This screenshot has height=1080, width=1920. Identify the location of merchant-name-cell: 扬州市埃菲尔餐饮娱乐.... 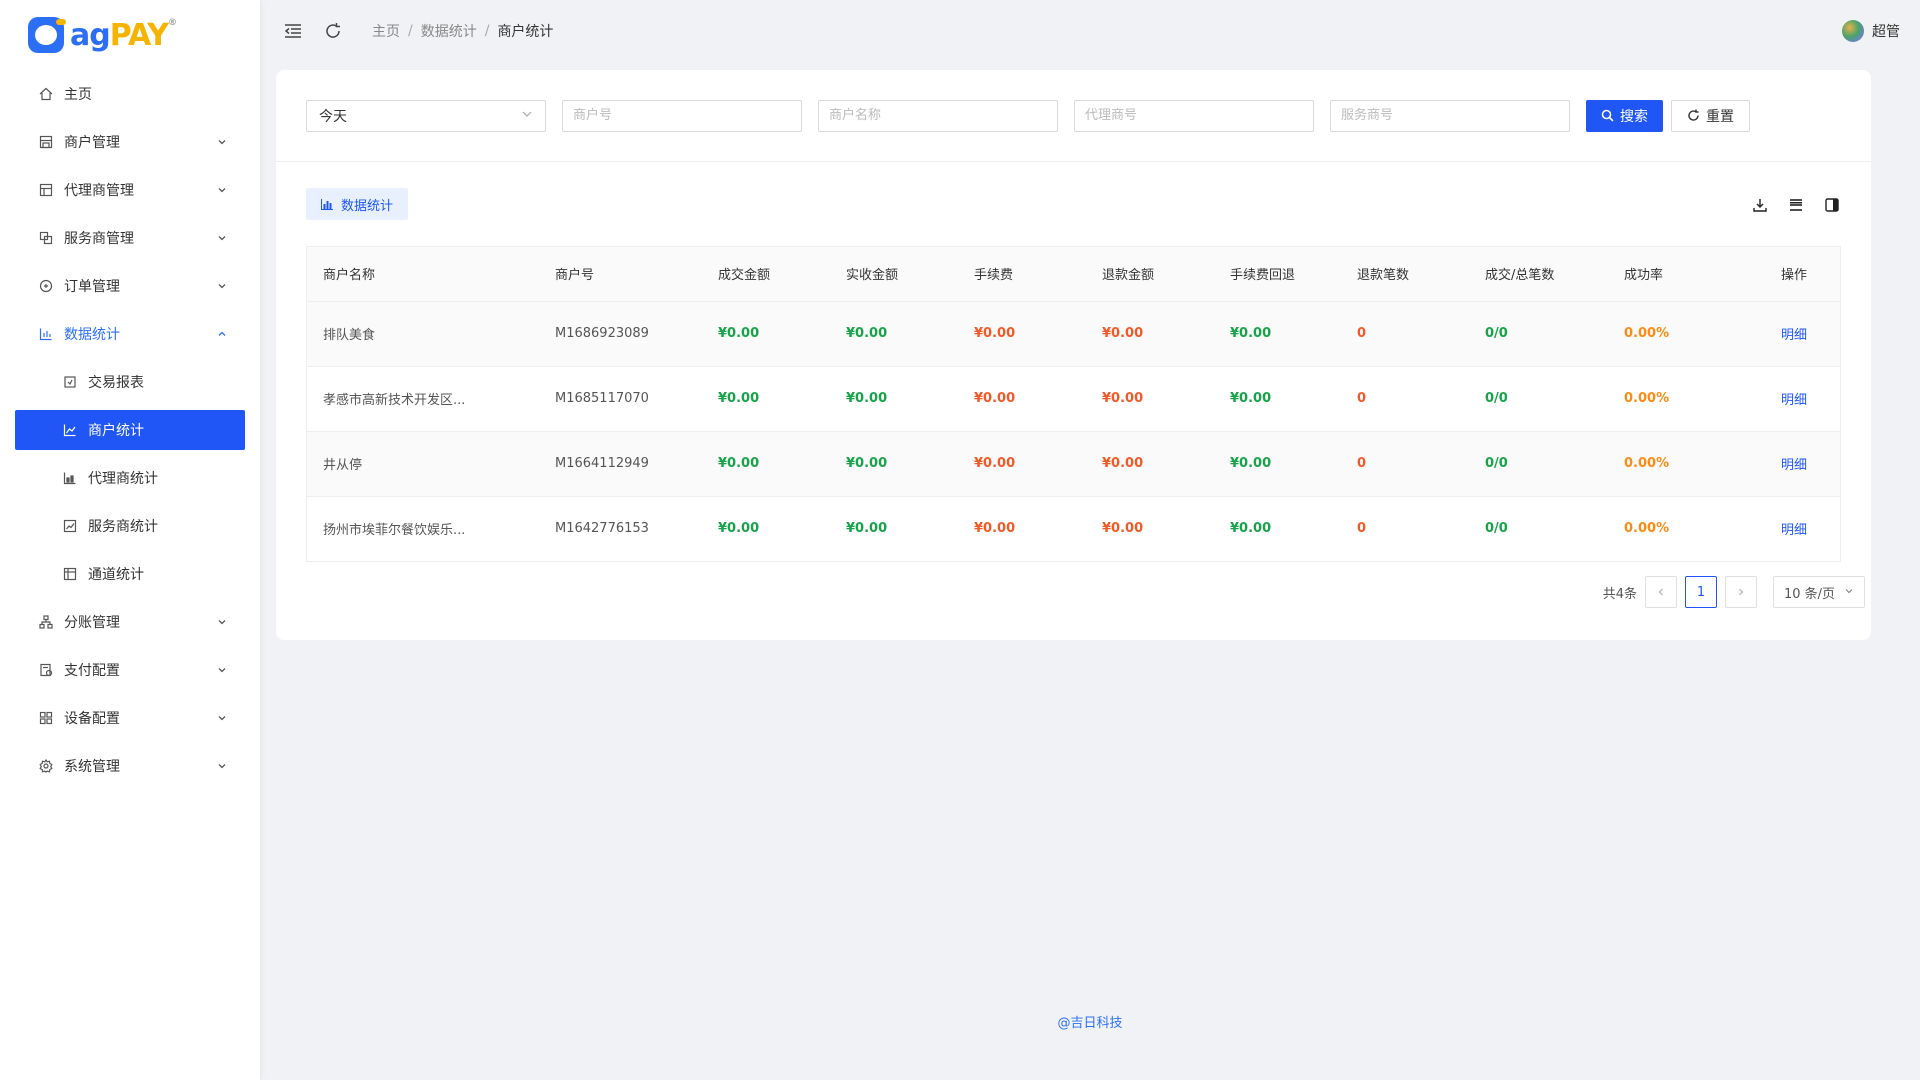
(423, 528).